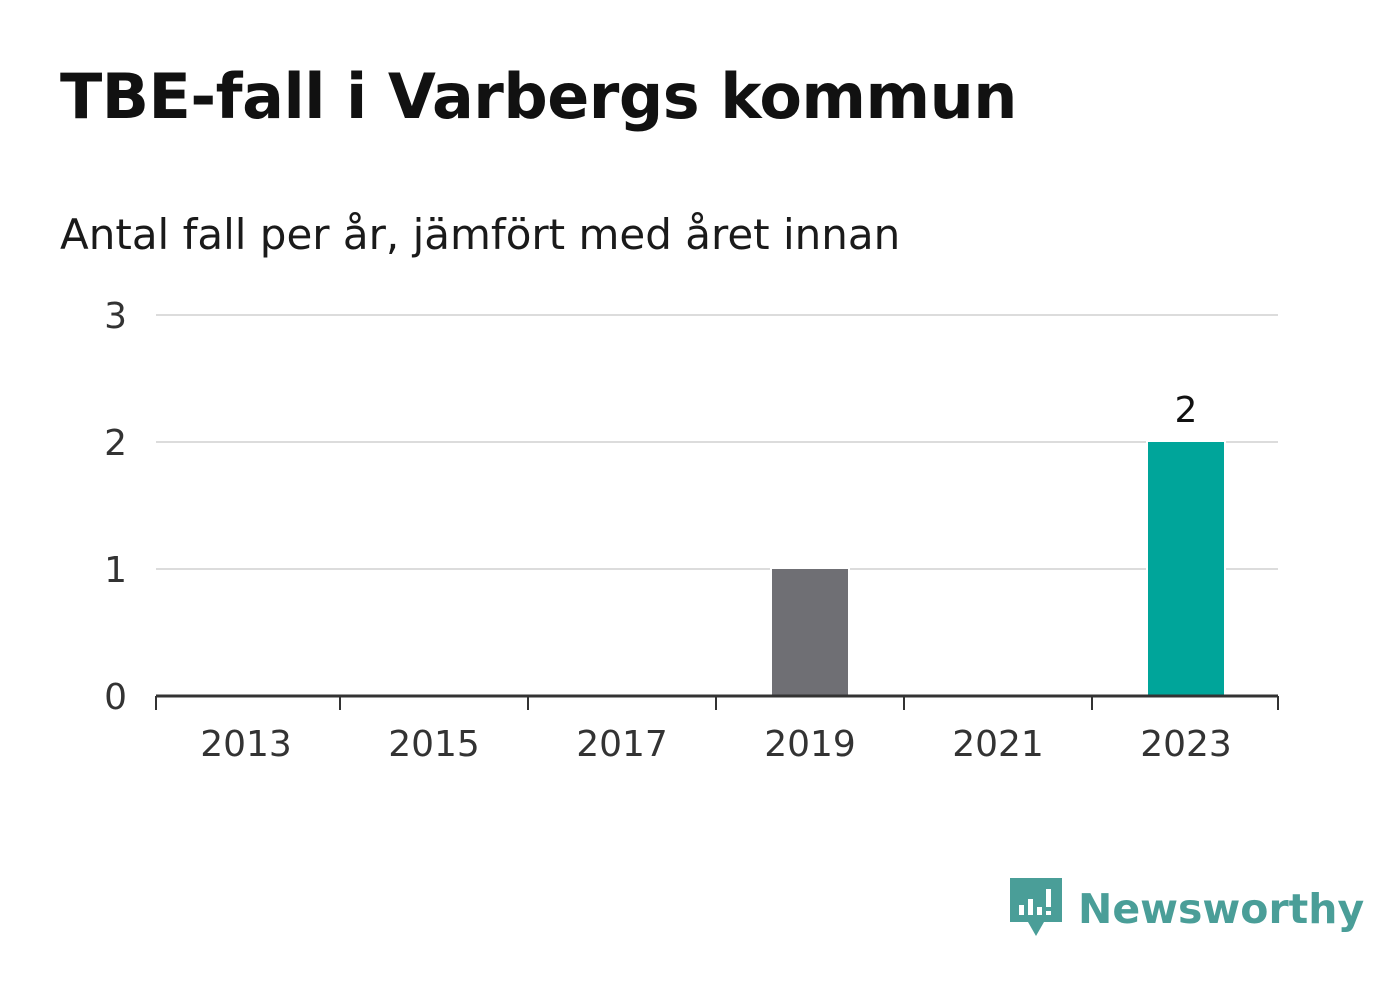 The image size is (1382, 999). I want to click on y-tick-label-2: 2, so click(115, 443).